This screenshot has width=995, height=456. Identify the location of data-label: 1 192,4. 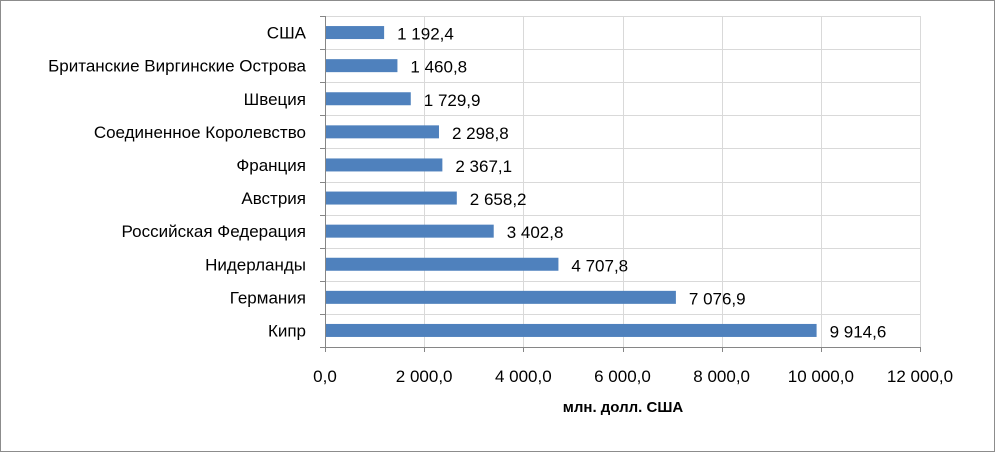
(425, 34).